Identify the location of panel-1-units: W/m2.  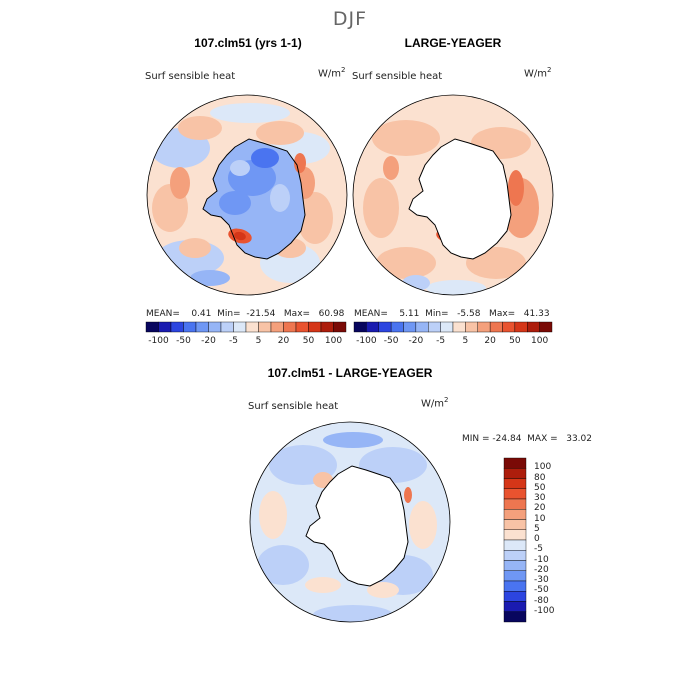
(332, 73).